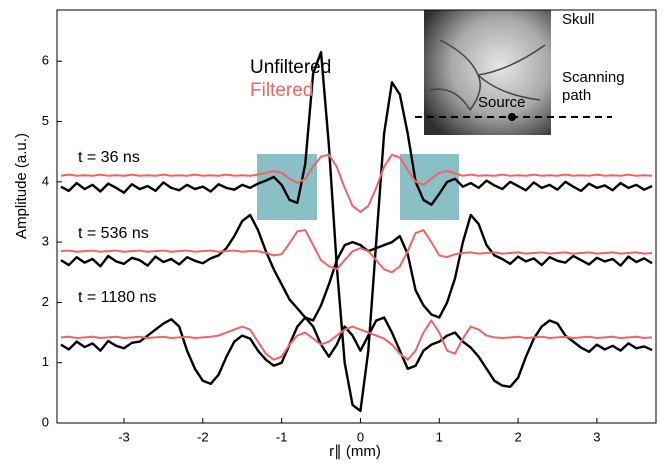 The image size is (670, 466). I want to click on legend-entry: Unfiltered, so click(290, 67).